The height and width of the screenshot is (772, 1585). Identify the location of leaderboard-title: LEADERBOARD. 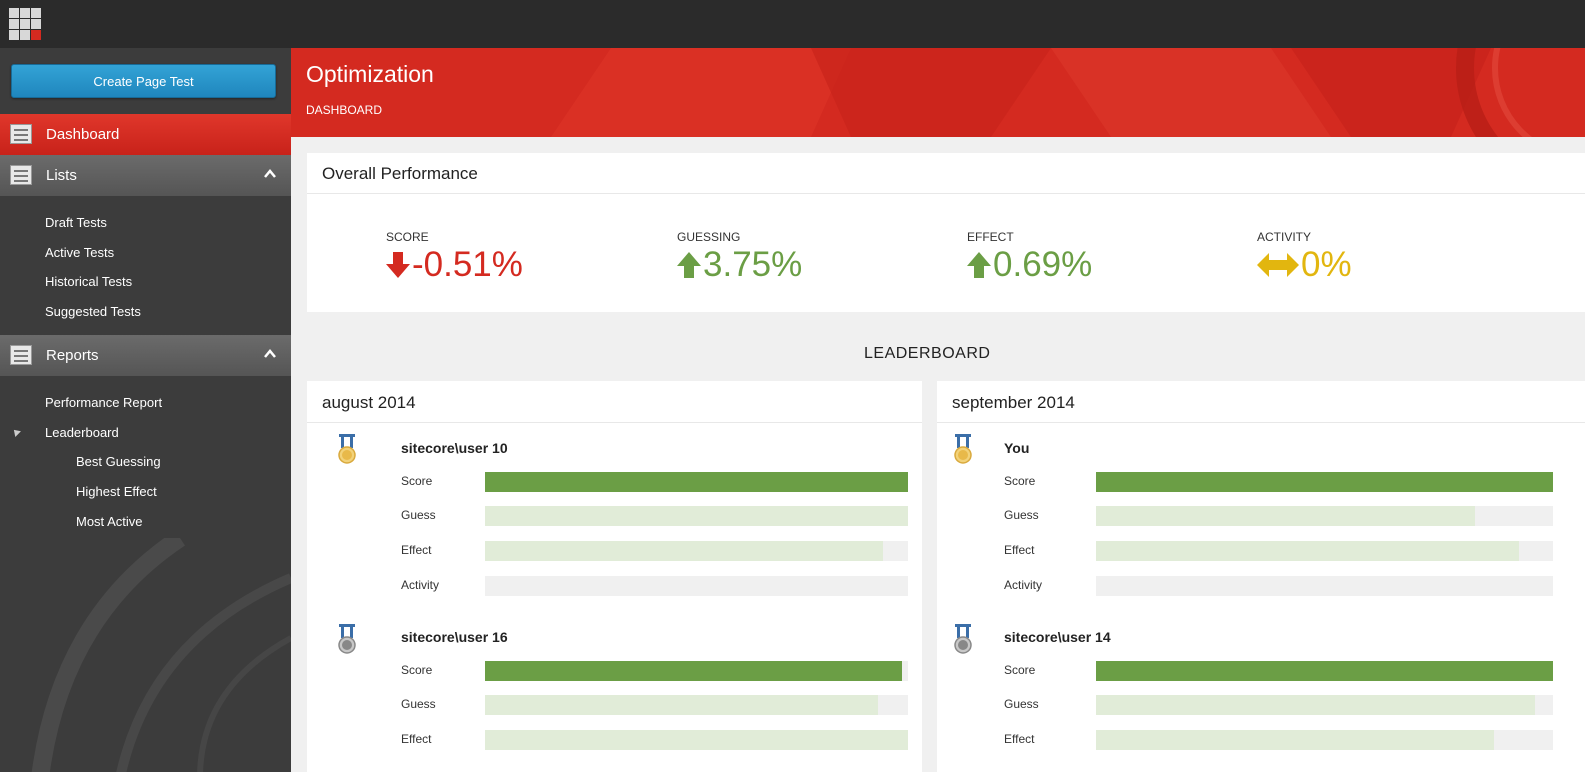
(927, 353).